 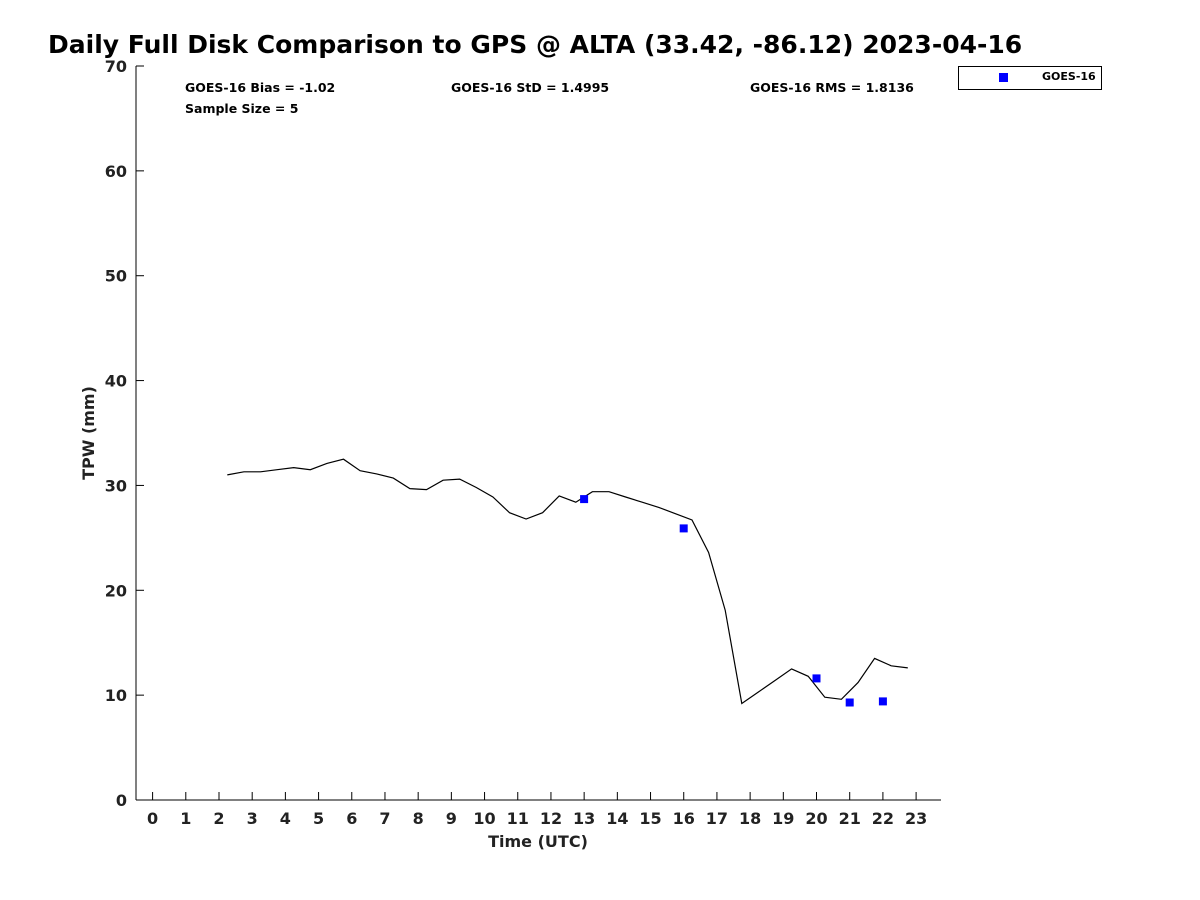 What do you see at coordinates (883, 818) in the screenshot?
I see `x-tick-label: 22` at bounding box center [883, 818].